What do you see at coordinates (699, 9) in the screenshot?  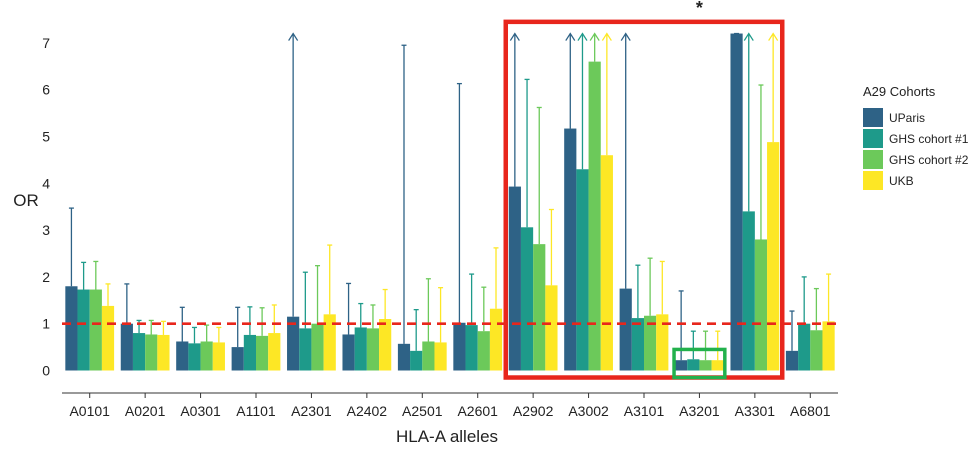 I see `significance-asterisk: *` at bounding box center [699, 9].